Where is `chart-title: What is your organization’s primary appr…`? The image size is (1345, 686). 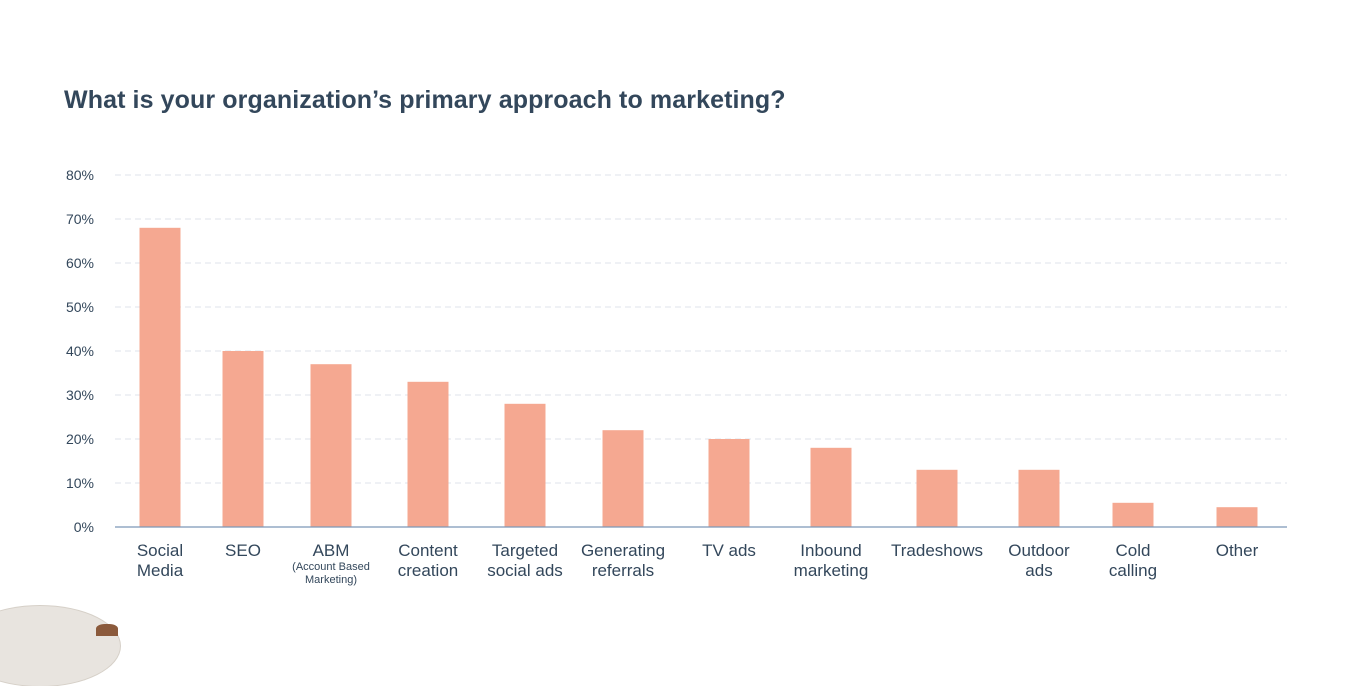
chart-title: What is your organization’s primary appr… is located at coordinates (425, 100).